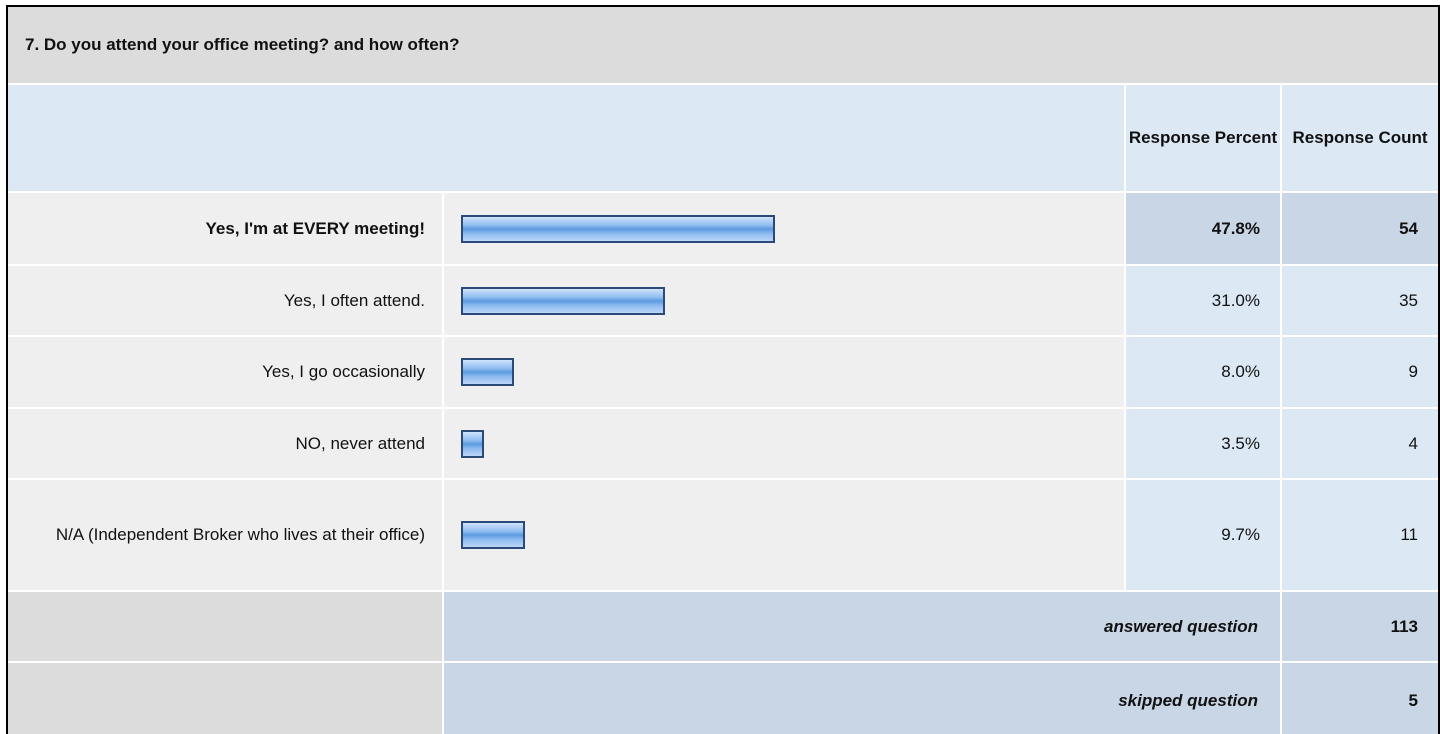 The height and width of the screenshot is (734, 1440). Describe the element at coordinates (1360, 535) in the screenshot. I see `response-count: 11` at that location.